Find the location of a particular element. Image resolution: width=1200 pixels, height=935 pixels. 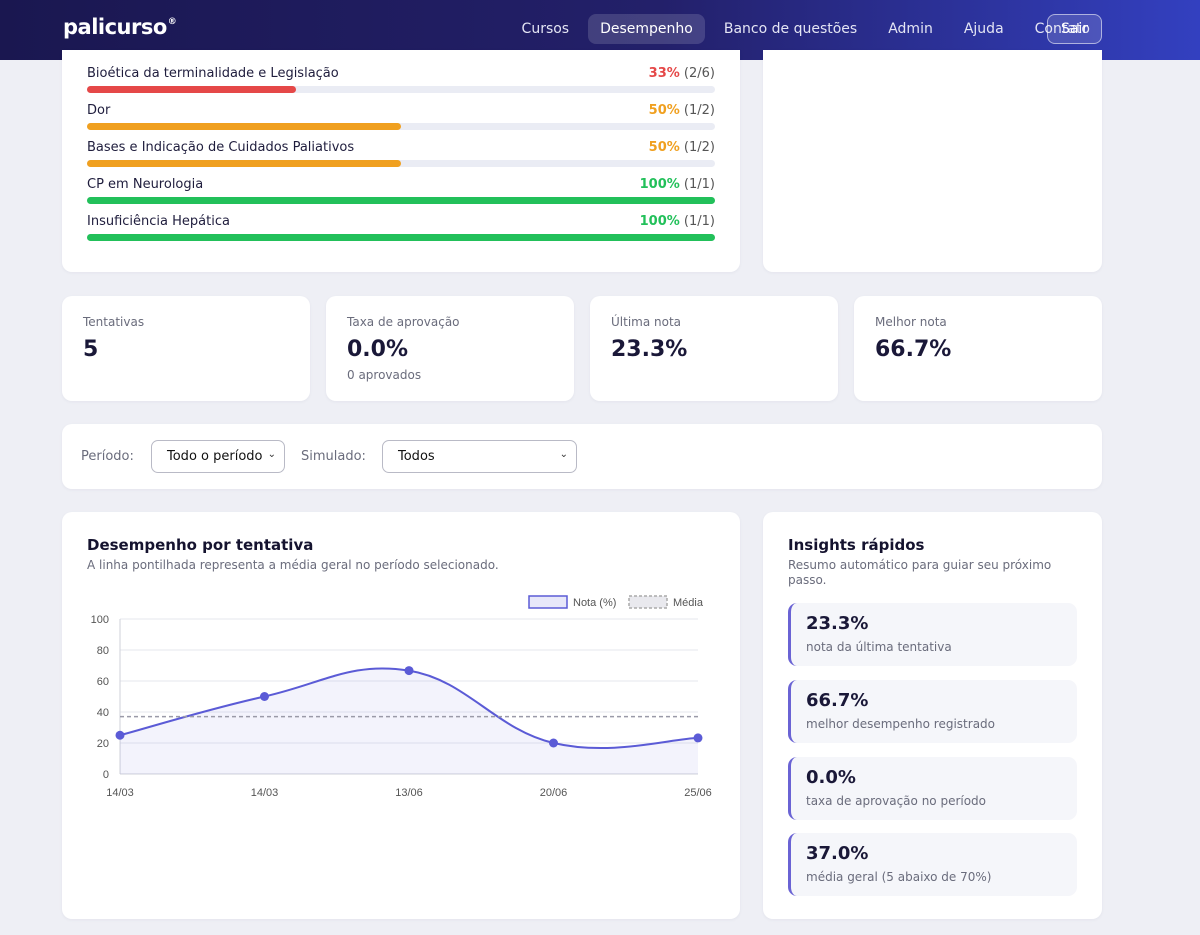

nav-link-ajuda: Ajuda is located at coordinates (983, 29).